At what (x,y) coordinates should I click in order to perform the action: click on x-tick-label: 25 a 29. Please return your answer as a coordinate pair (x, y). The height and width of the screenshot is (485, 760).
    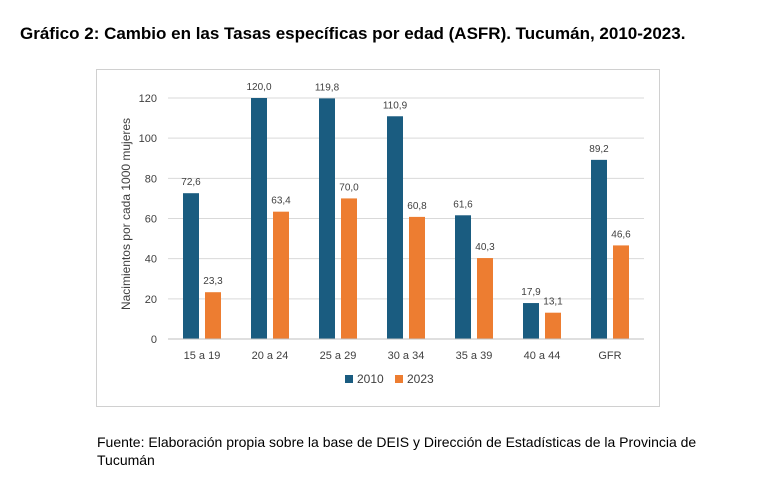
    Looking at the image, I should click on (338, 356).